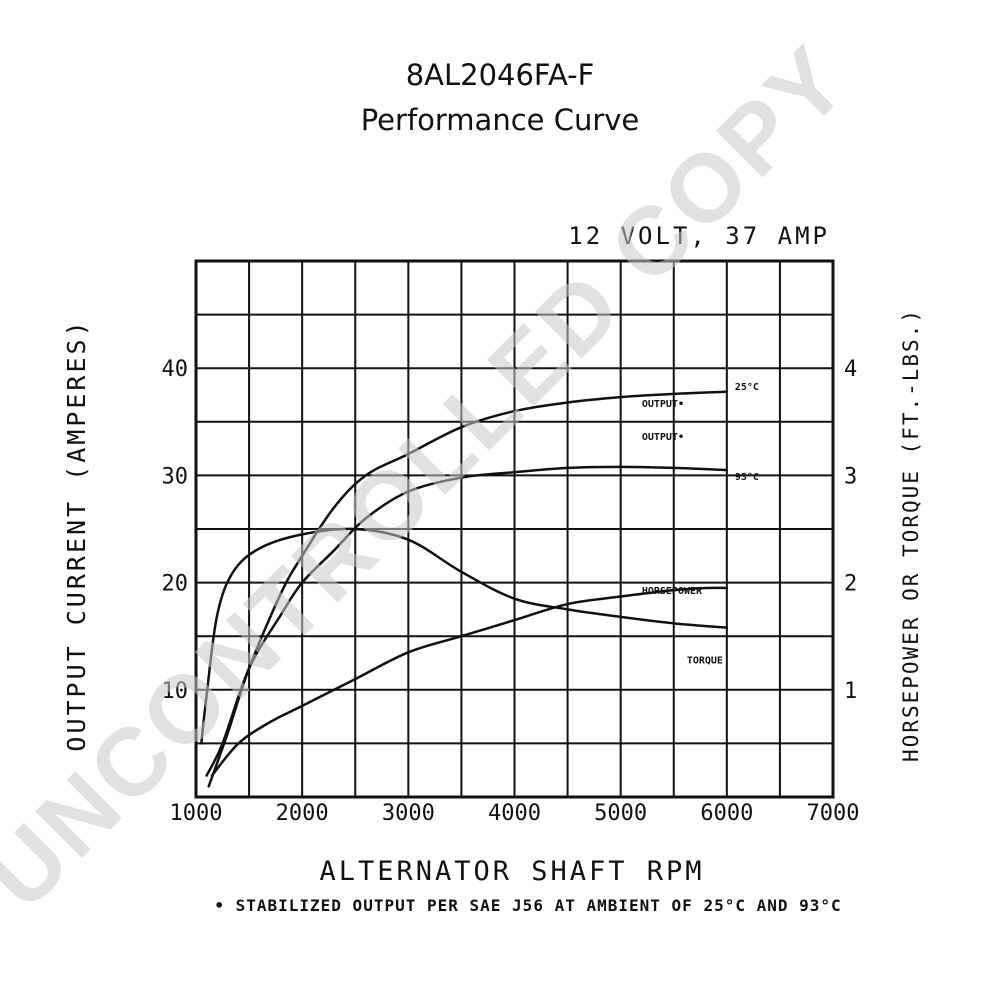 The width and height of the screenshot is (1000, 1000). I want to click on output-25c-label: OUTPUT•, so click(663, 404).